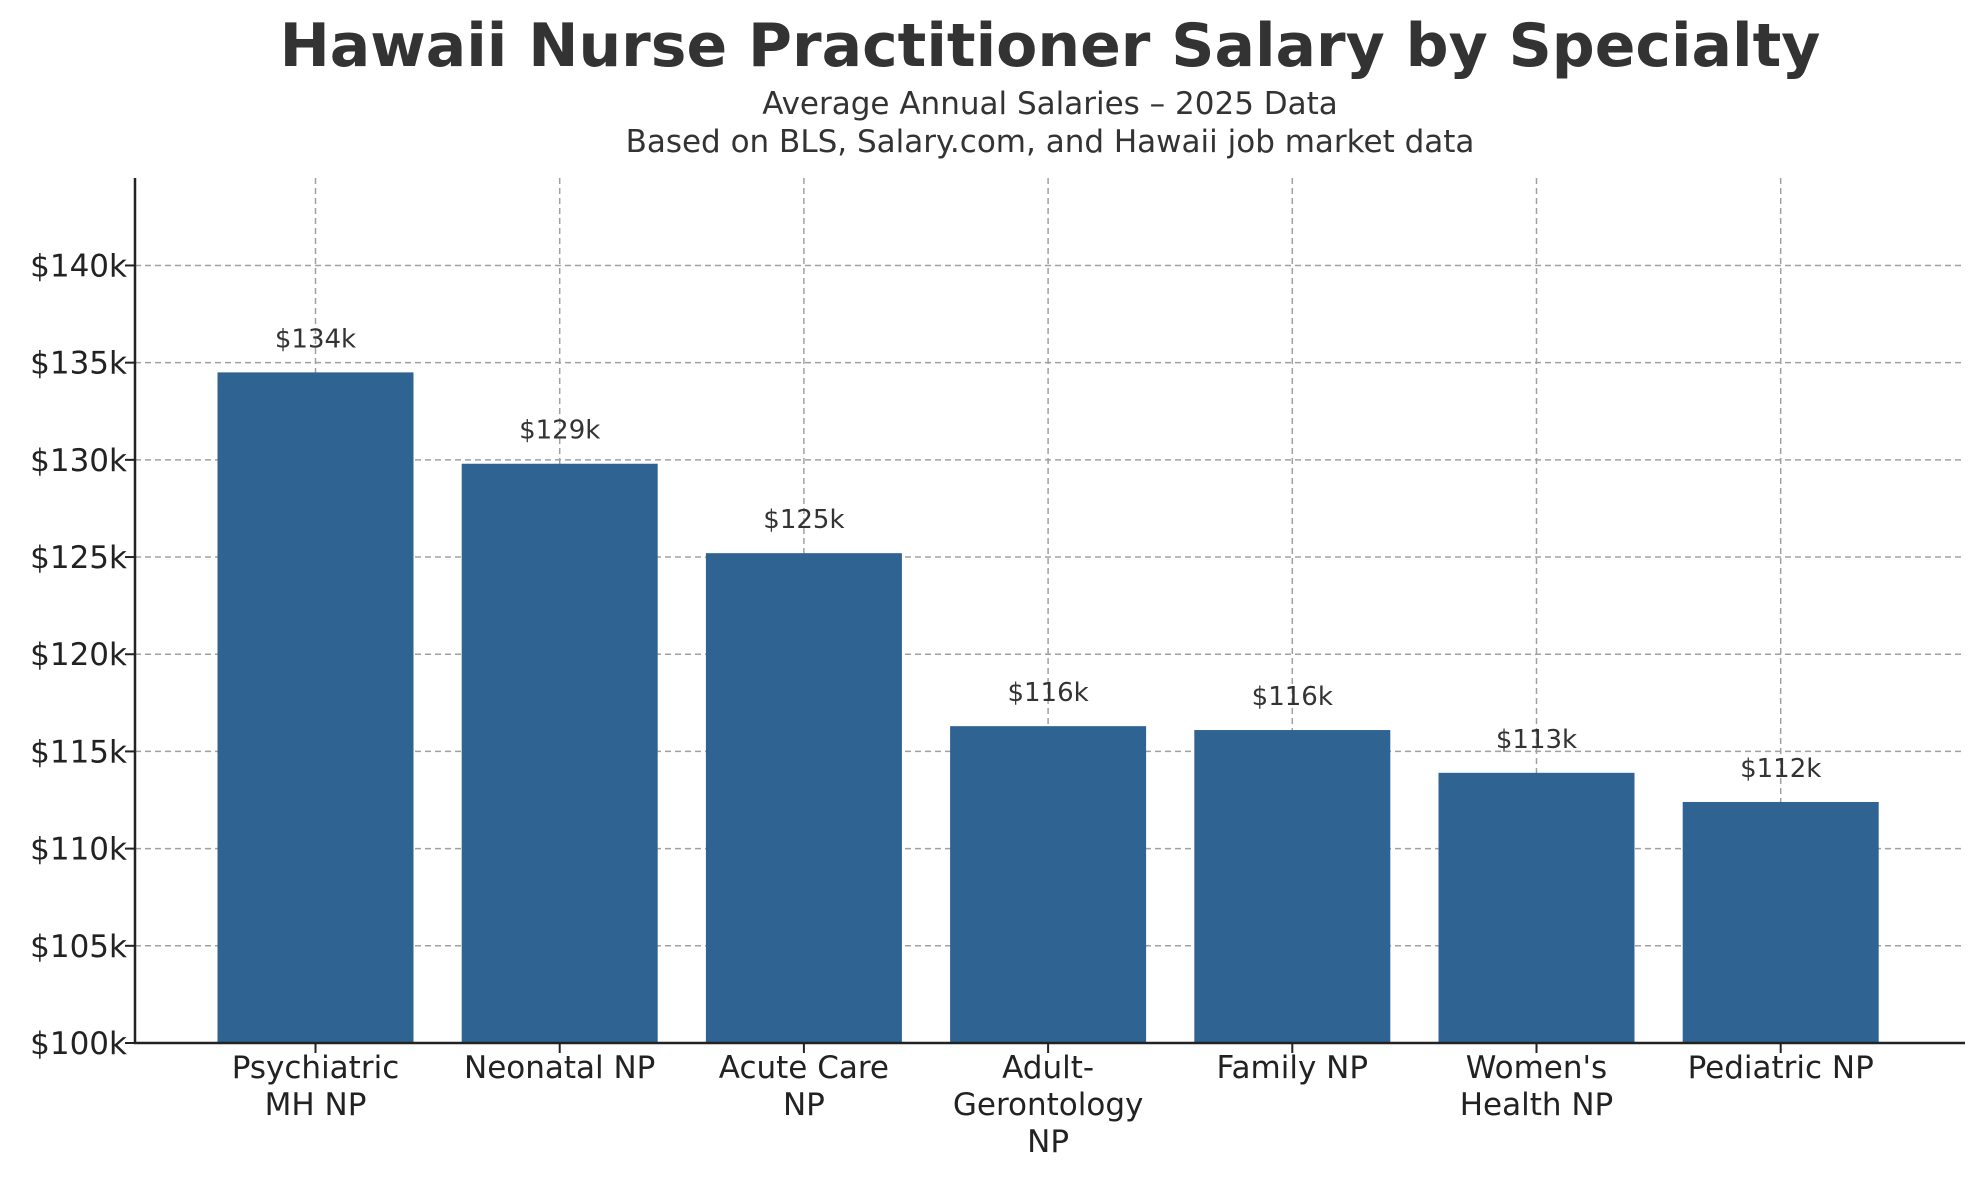 This screenshot has height=1180, width=1979. Describe the element at coordinates (78, 752) in the screenshot. I see `y-tick-label-3: $115k` at that location.